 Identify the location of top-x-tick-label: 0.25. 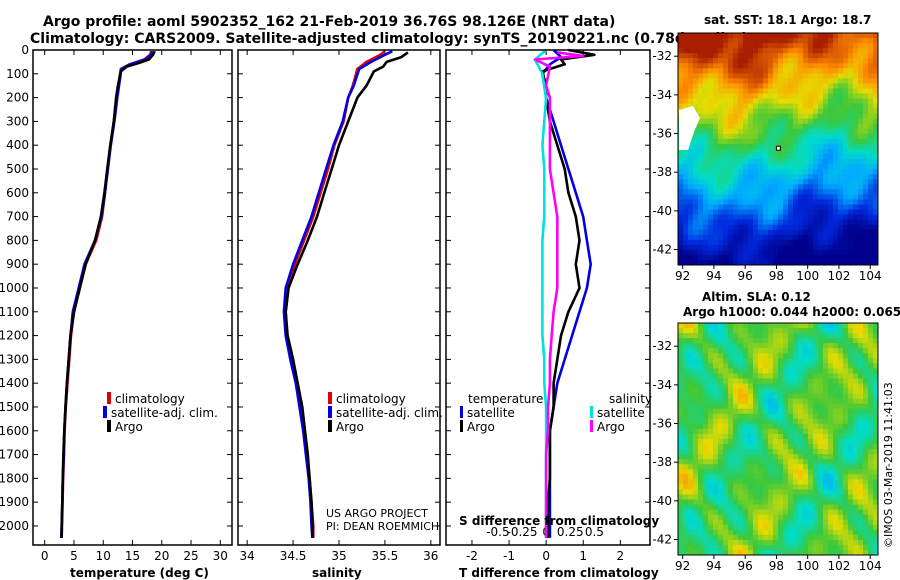
(570, 532).